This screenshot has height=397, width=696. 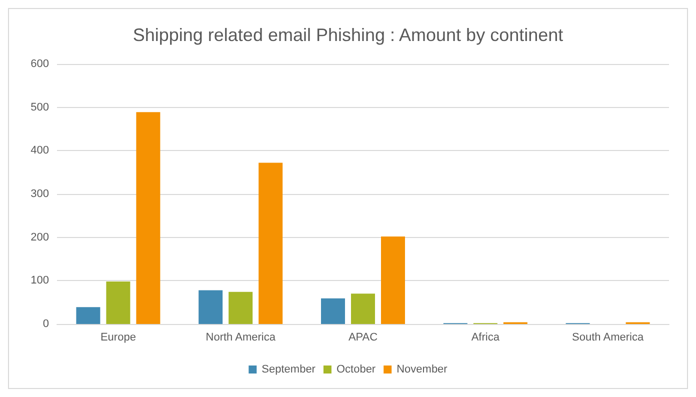 I want to click on x-tick-label: Europe, so click(x=118, y=338).